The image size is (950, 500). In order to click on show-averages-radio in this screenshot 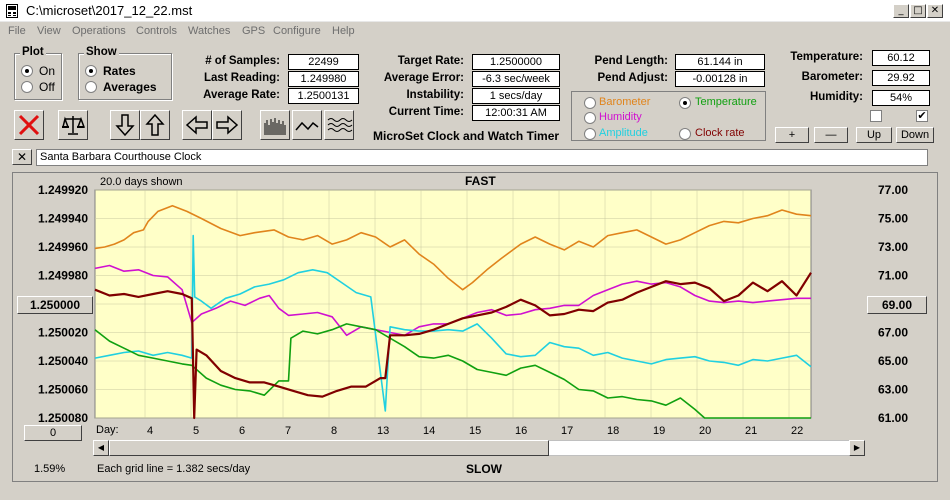, I will do `click(91, 87)`.